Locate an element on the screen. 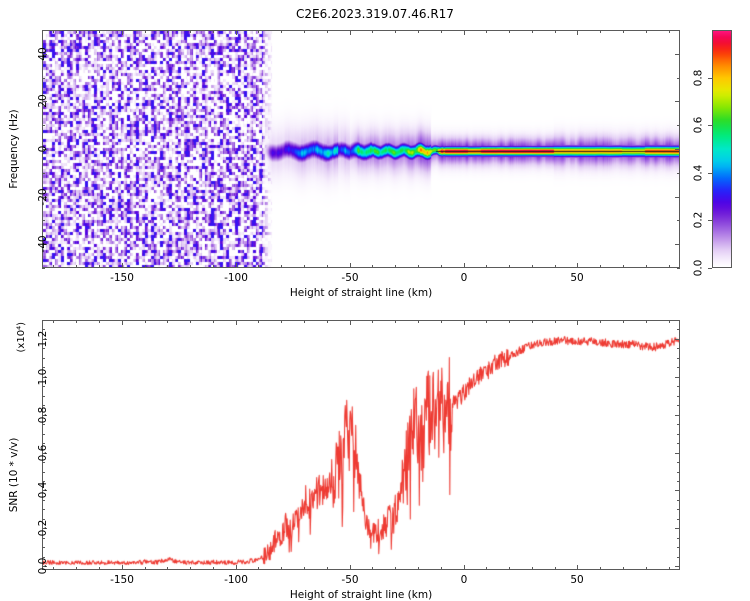 This screenshot has height=601, width=750. colorbar-ticklabel: 0.6 is located at coordinates (698, 125).